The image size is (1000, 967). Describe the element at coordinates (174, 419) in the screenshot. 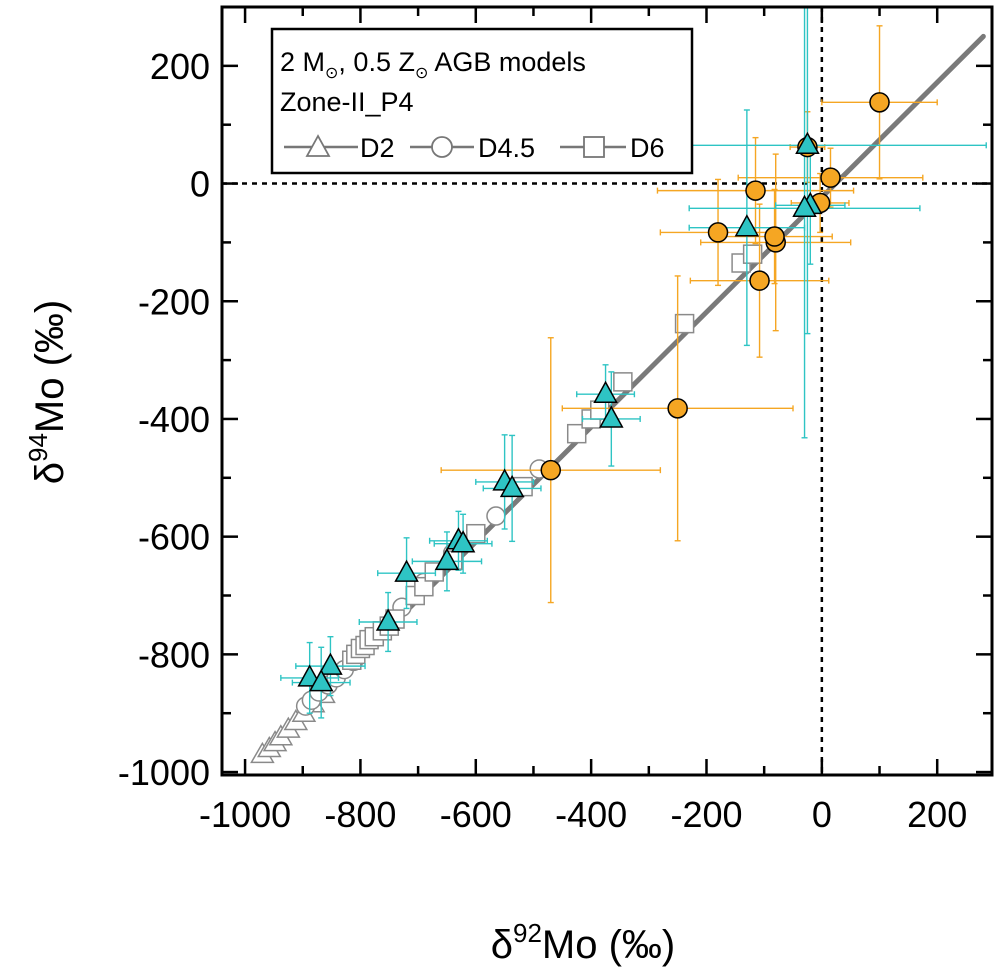

I see `y-tick-label: -400` at that location.